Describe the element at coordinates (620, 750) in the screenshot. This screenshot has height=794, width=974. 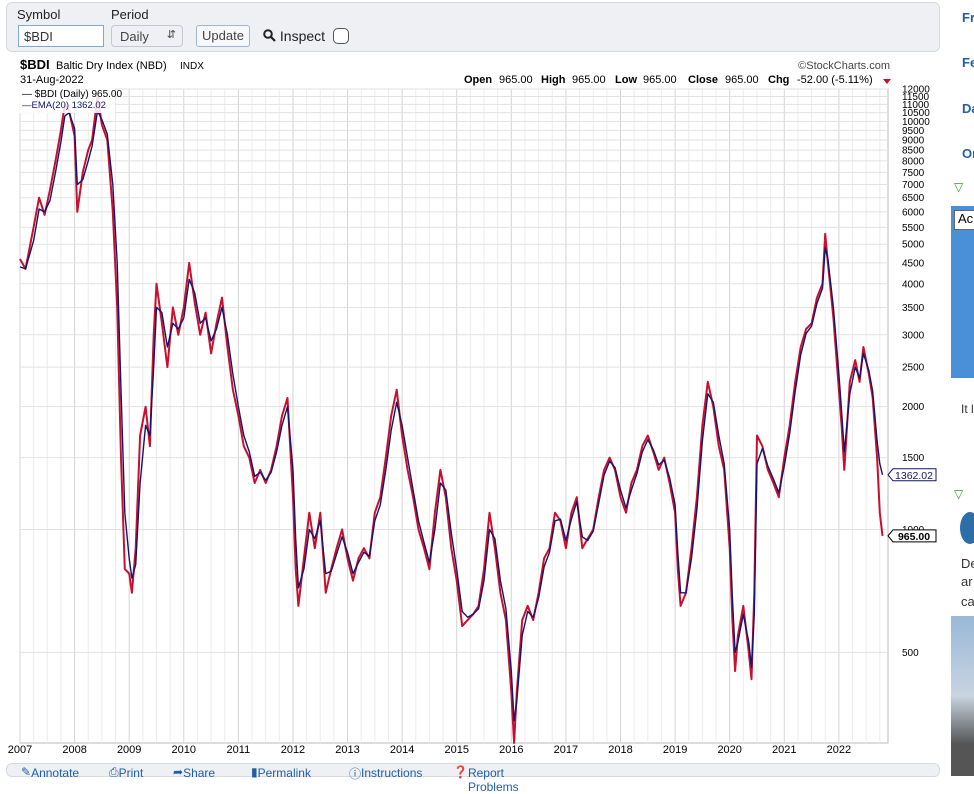
I see `x-tick-label: 2018` at that location.